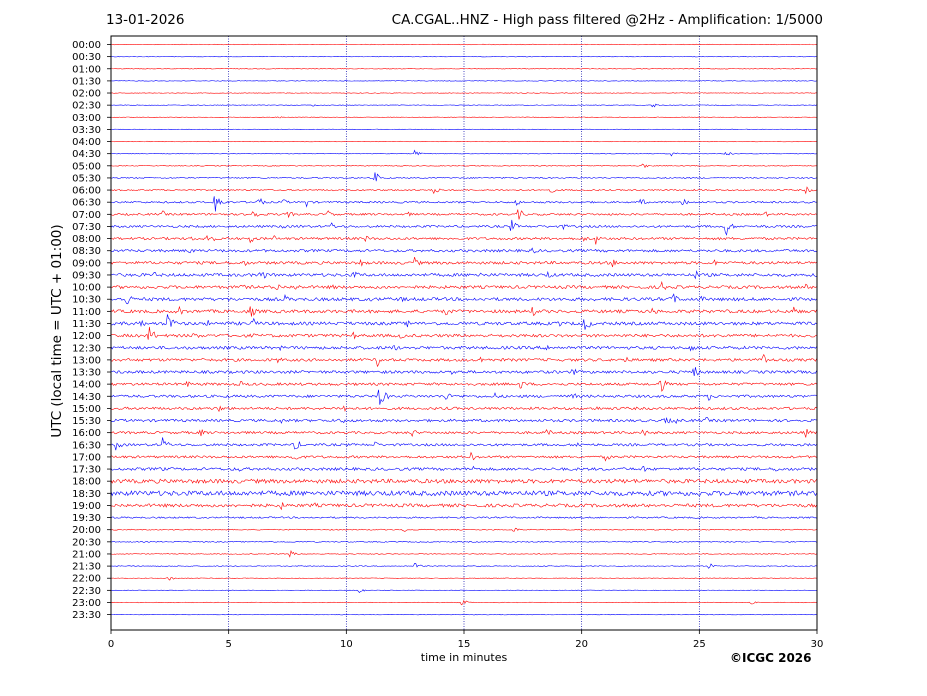  What do you see at coordinates (86, 130) in the screenshot?
I see `y-tick-label: 03:30` at bounding box center [86, 130].